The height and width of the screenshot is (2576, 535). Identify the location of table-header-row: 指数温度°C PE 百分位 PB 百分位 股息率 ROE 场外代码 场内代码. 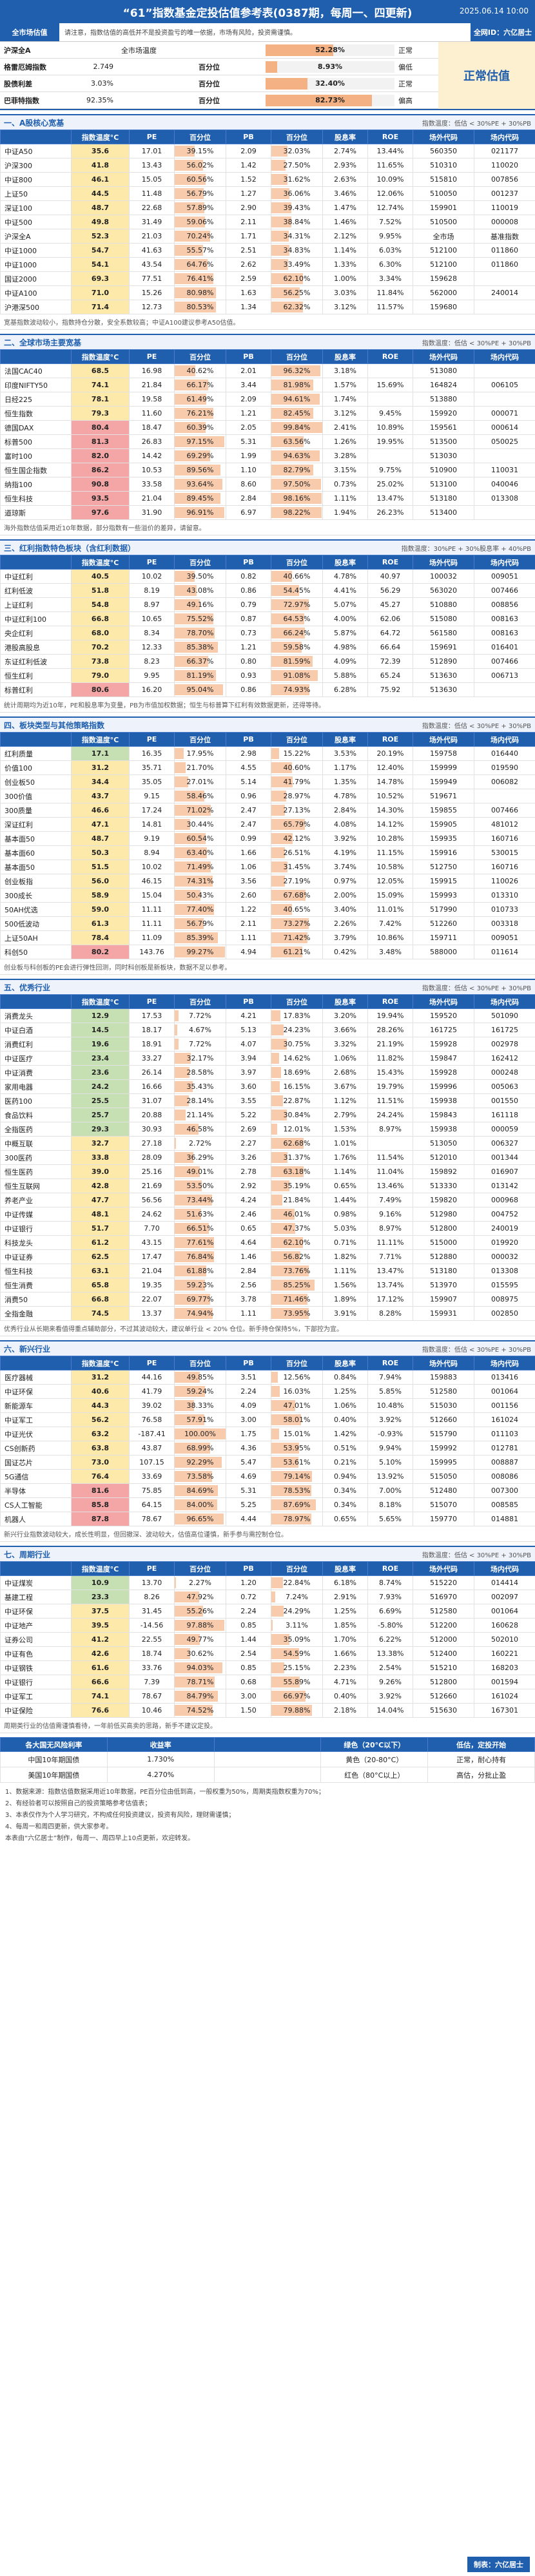
(267, 740).